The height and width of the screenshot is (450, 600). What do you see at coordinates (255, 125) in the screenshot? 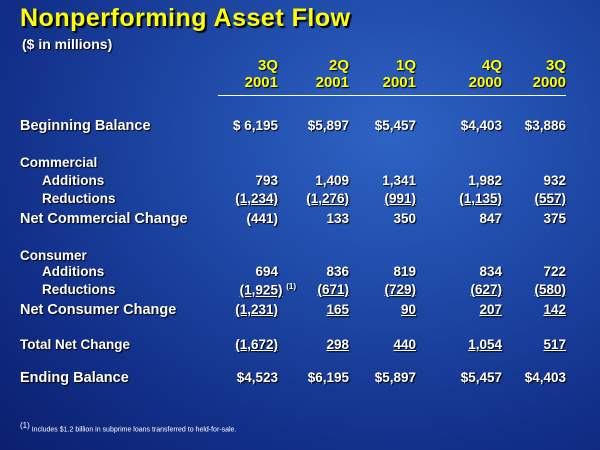
I see `cell-value: $ 6,195` at bounding box center [255, 125].